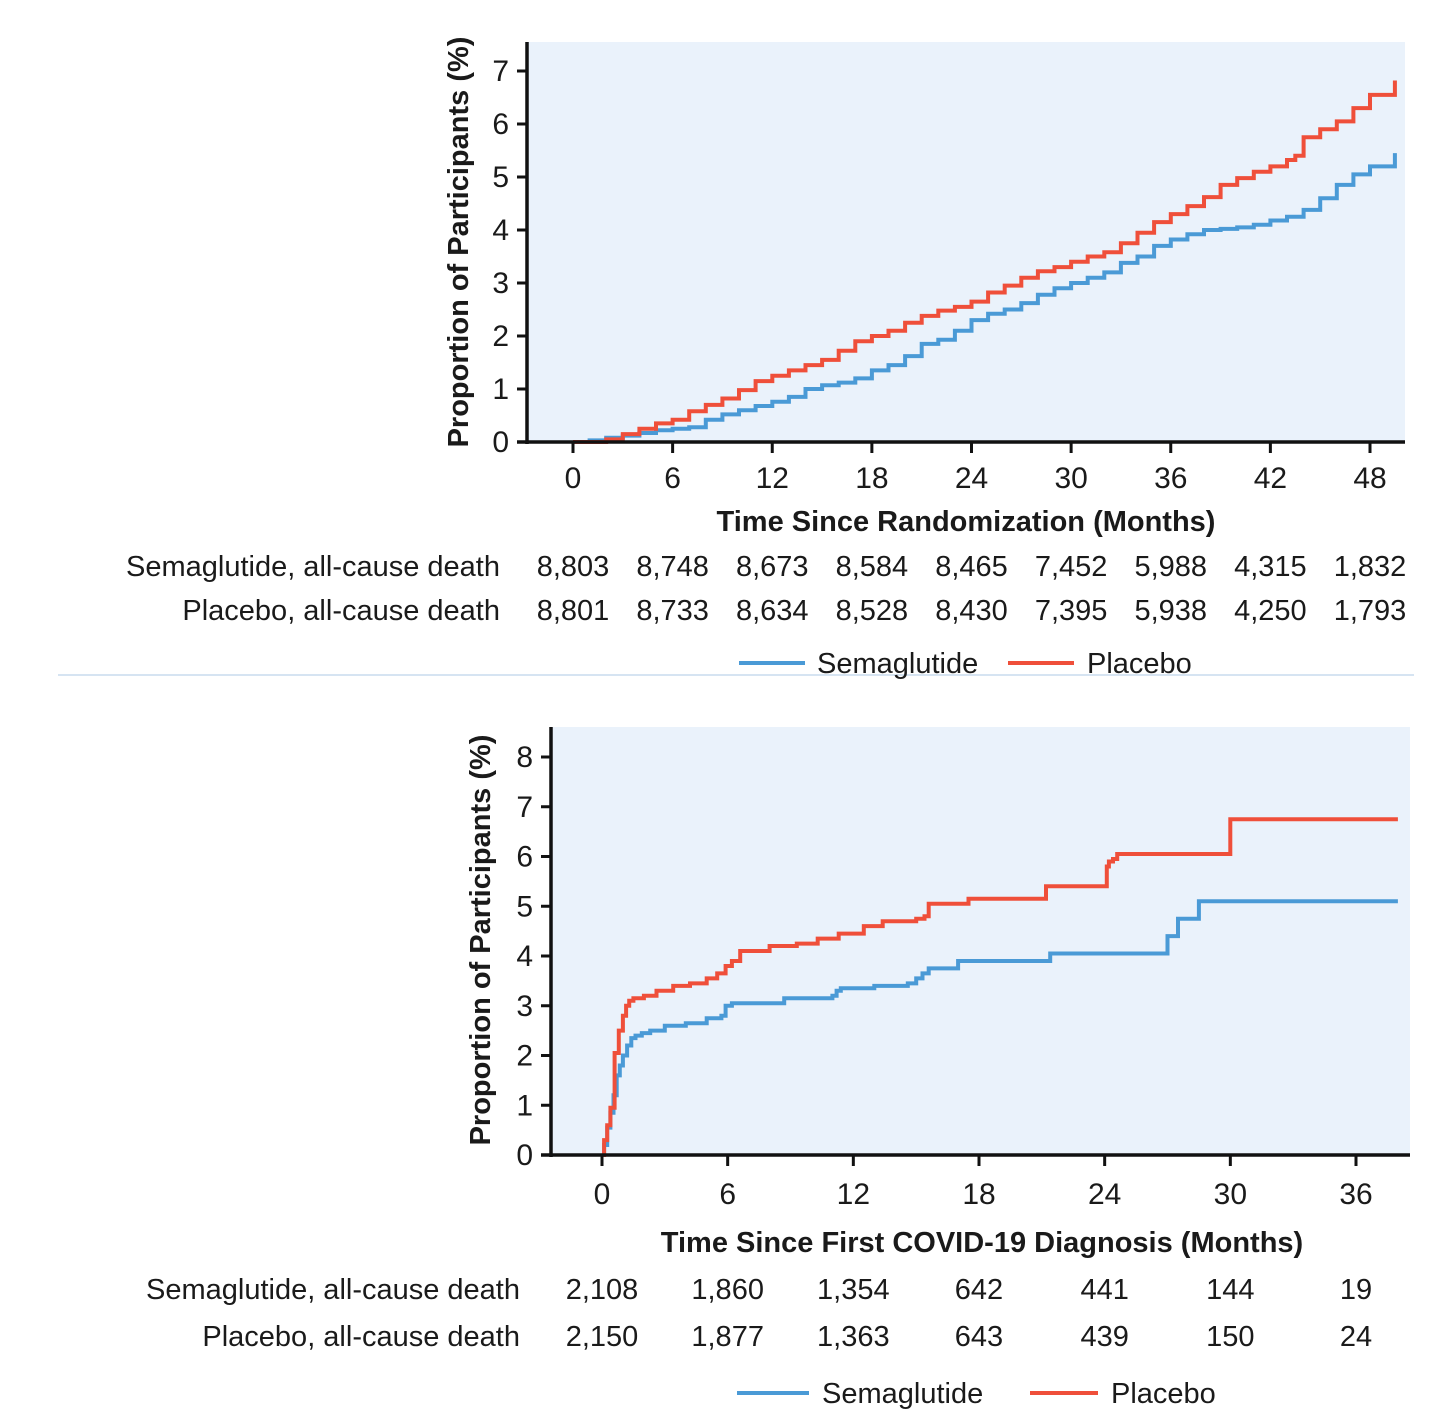 Image resolution: width=1456 pixels, height=1409 pixels. I want to click on risk-cell: 1,860, so click(727, 1290).